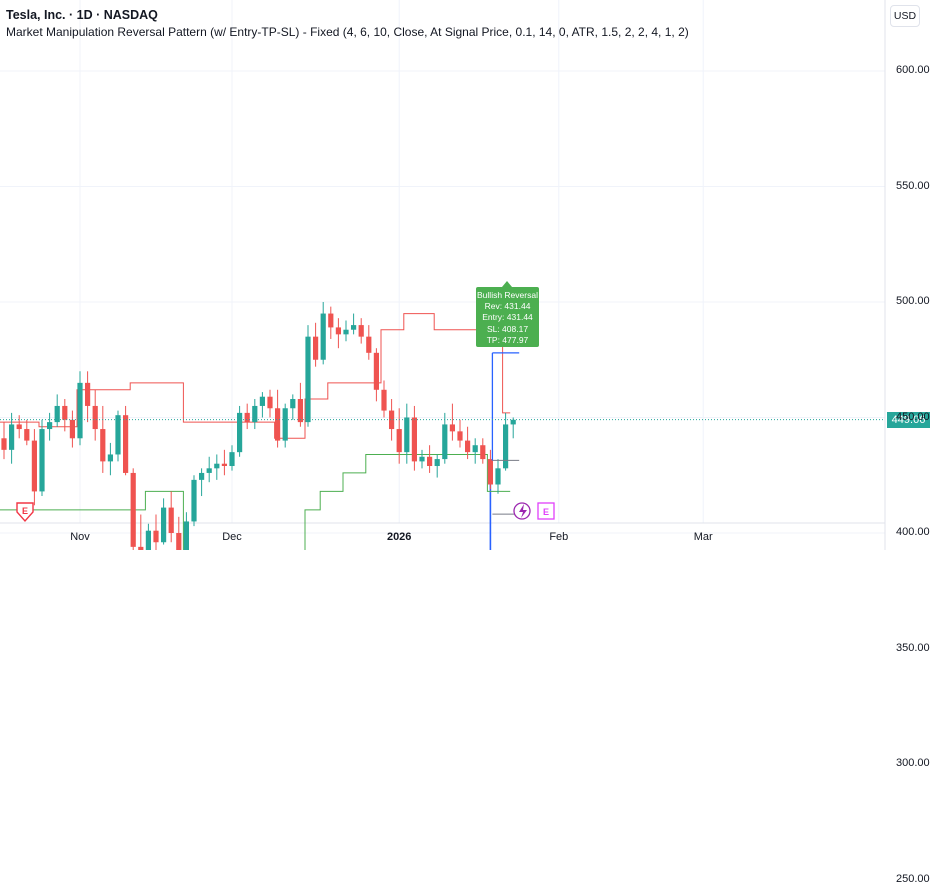  What do you see at coordinates (255, 502) in the screenshot?
I see `lower-band-line` at bounding box center [255, 502].